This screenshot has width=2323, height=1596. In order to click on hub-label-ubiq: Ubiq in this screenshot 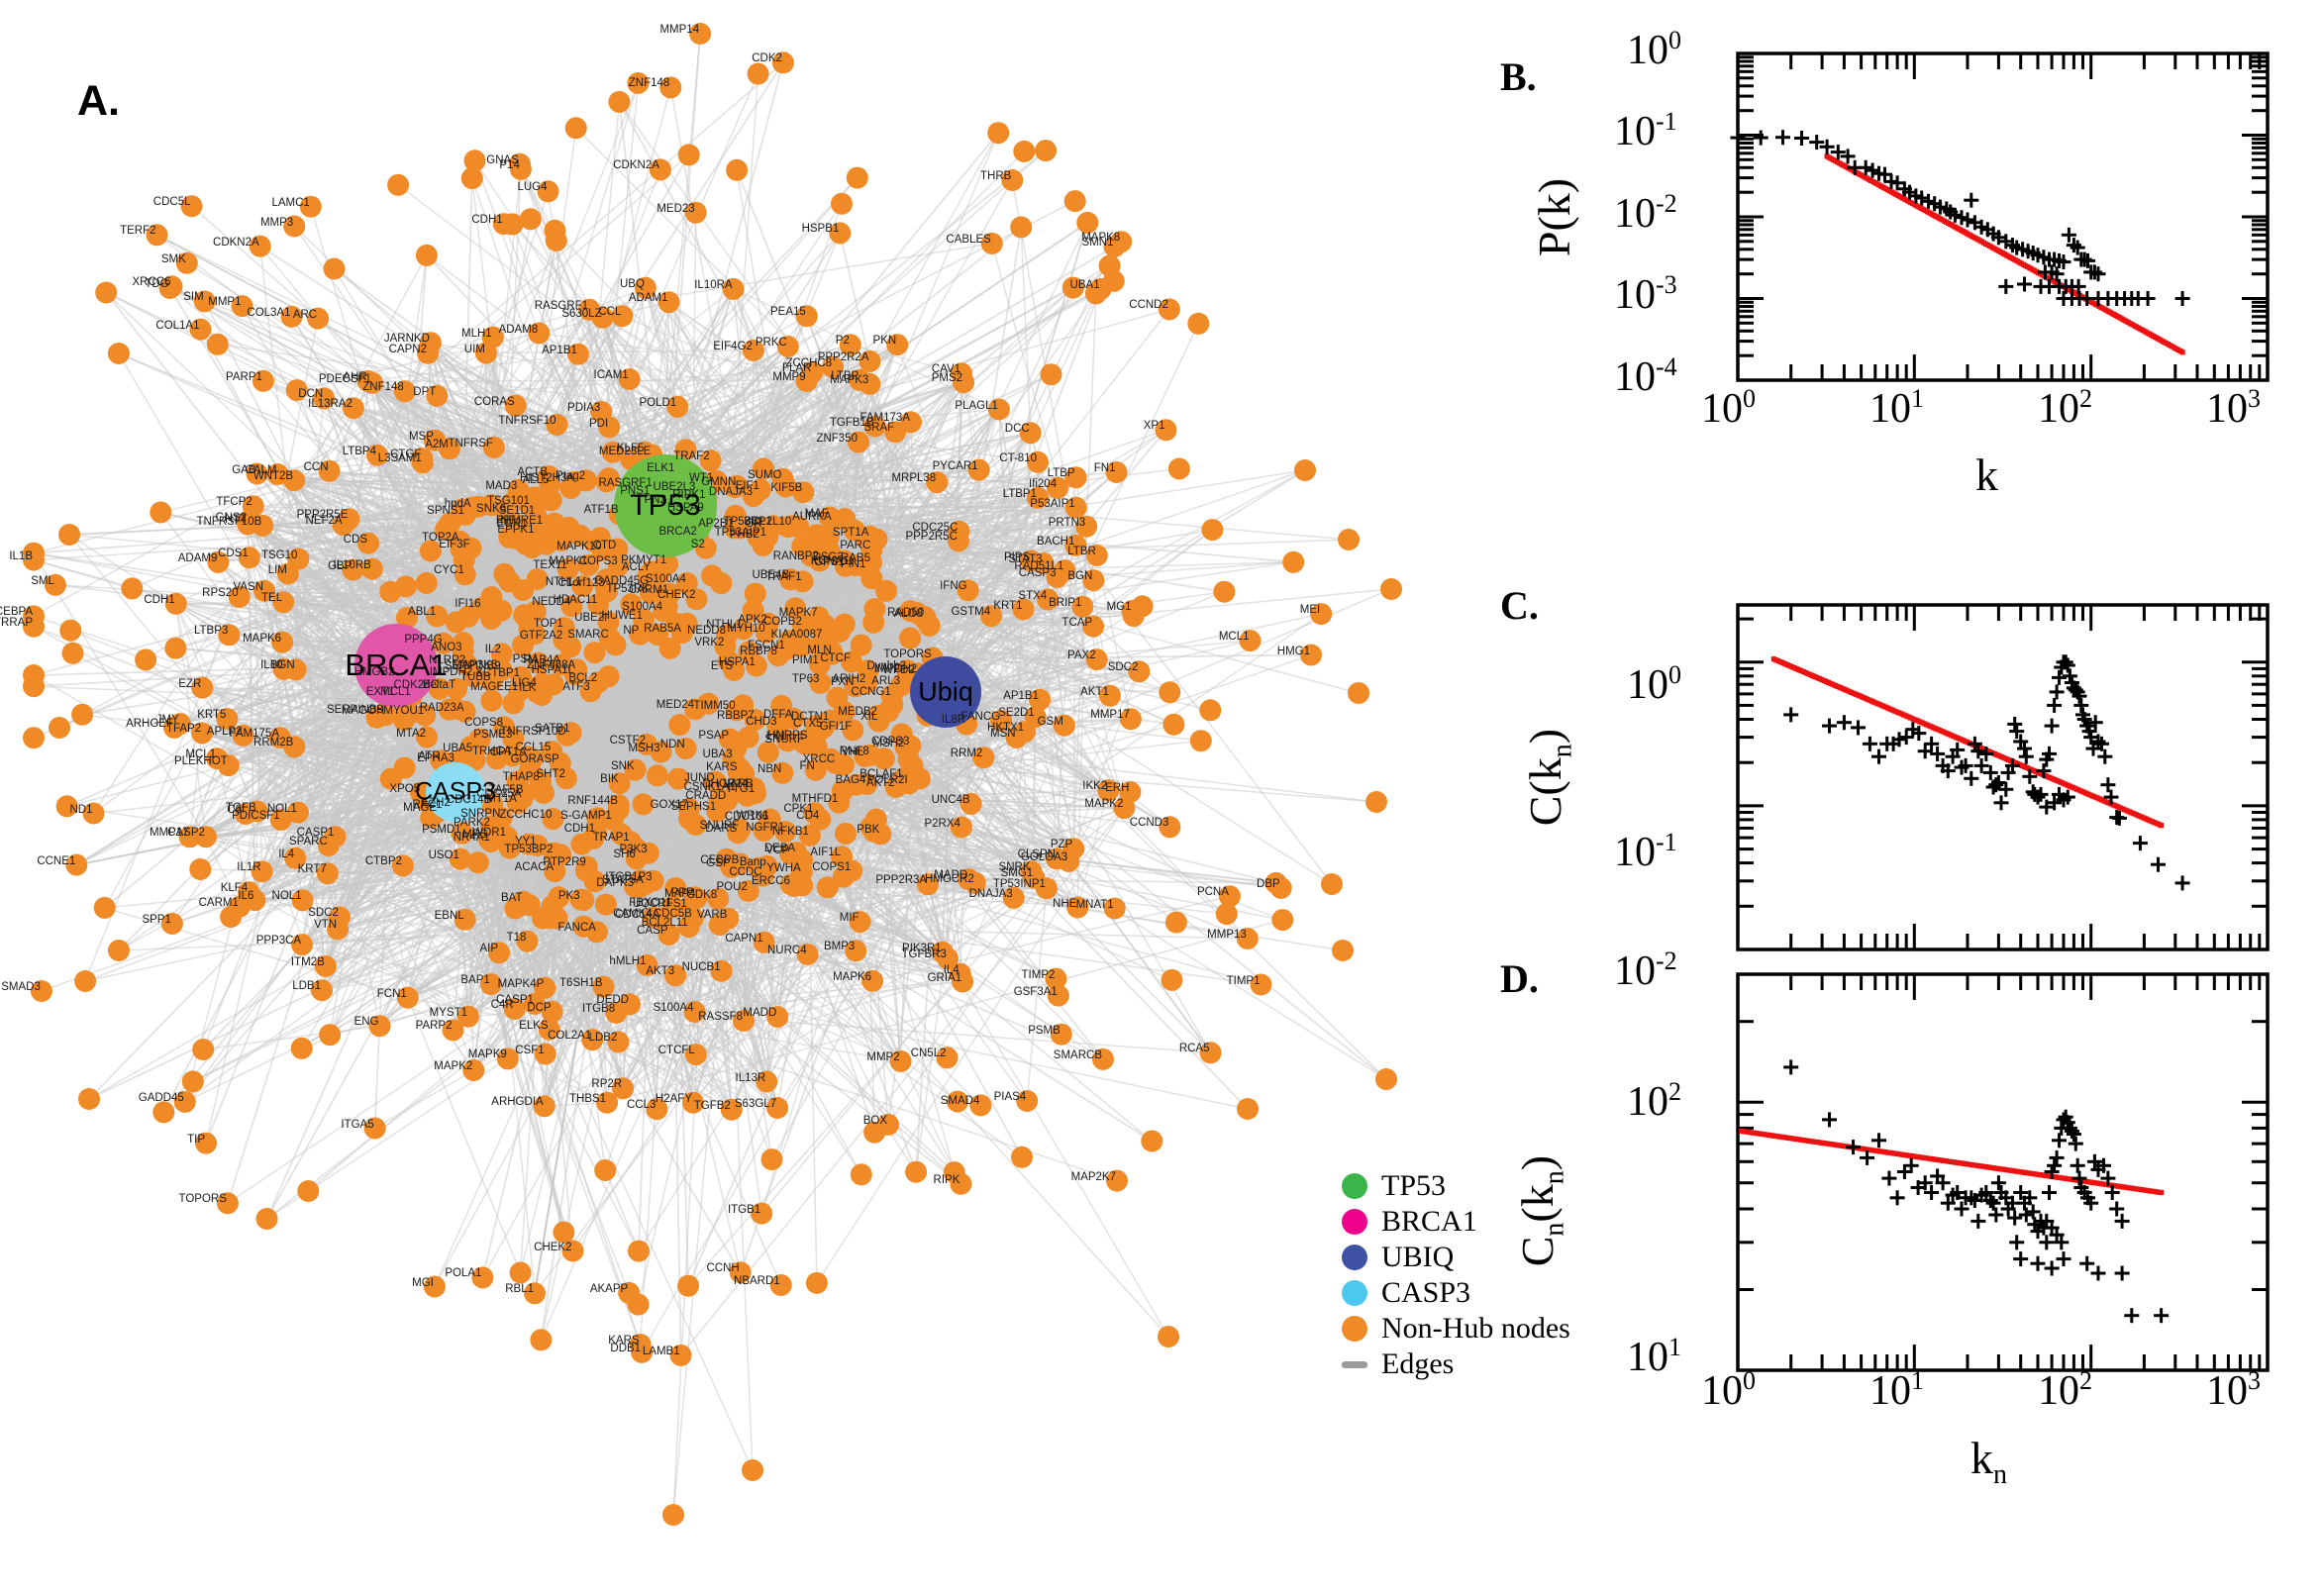, I will do `click(945, 691)`.